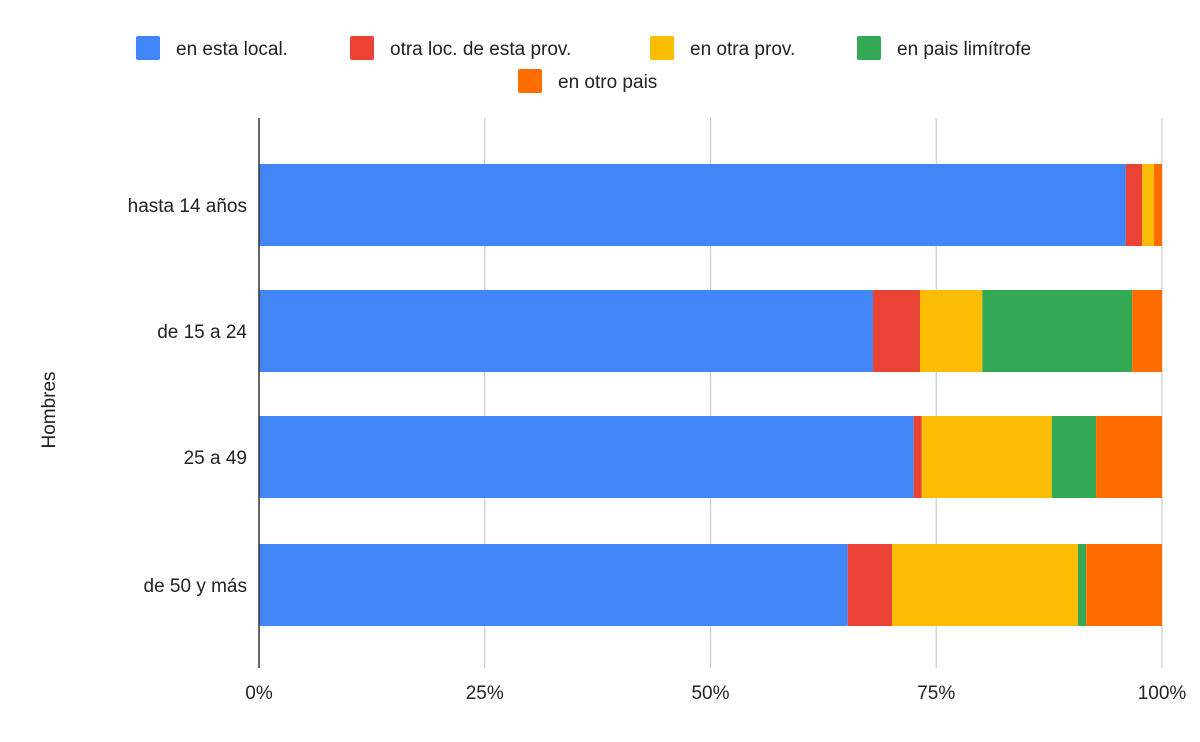 The image size is (1200, 742). Describe the element at coordinates (202, 332) in the screenshot. I see `category-label: de 15 a 24` at that location.